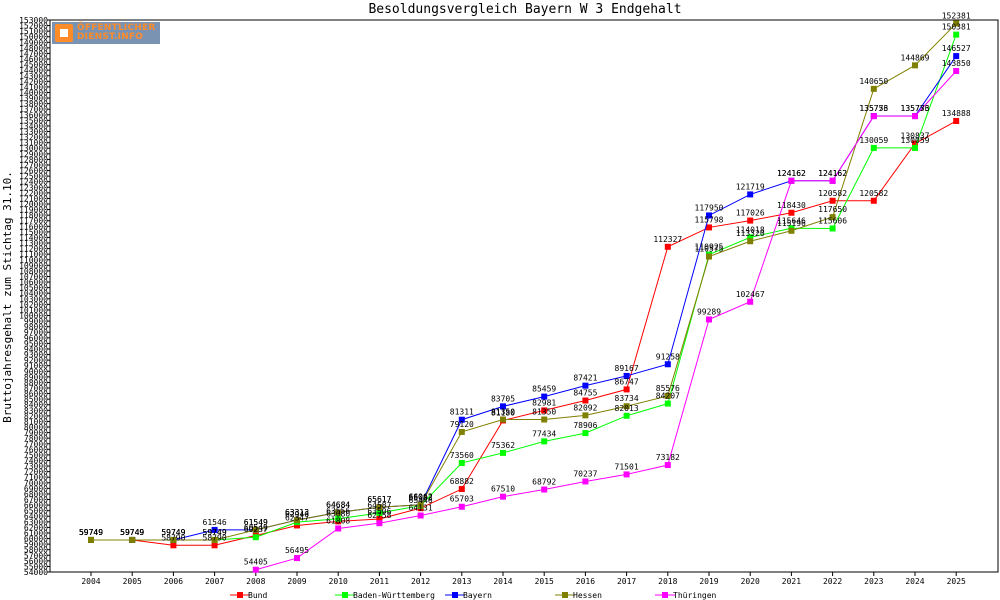 Image resolution: width=1000 pixels, height=600 pixels. Describe the element at coordinates (36, 472) in the screenshot. I see `y-tick-label: 72000` at that location.